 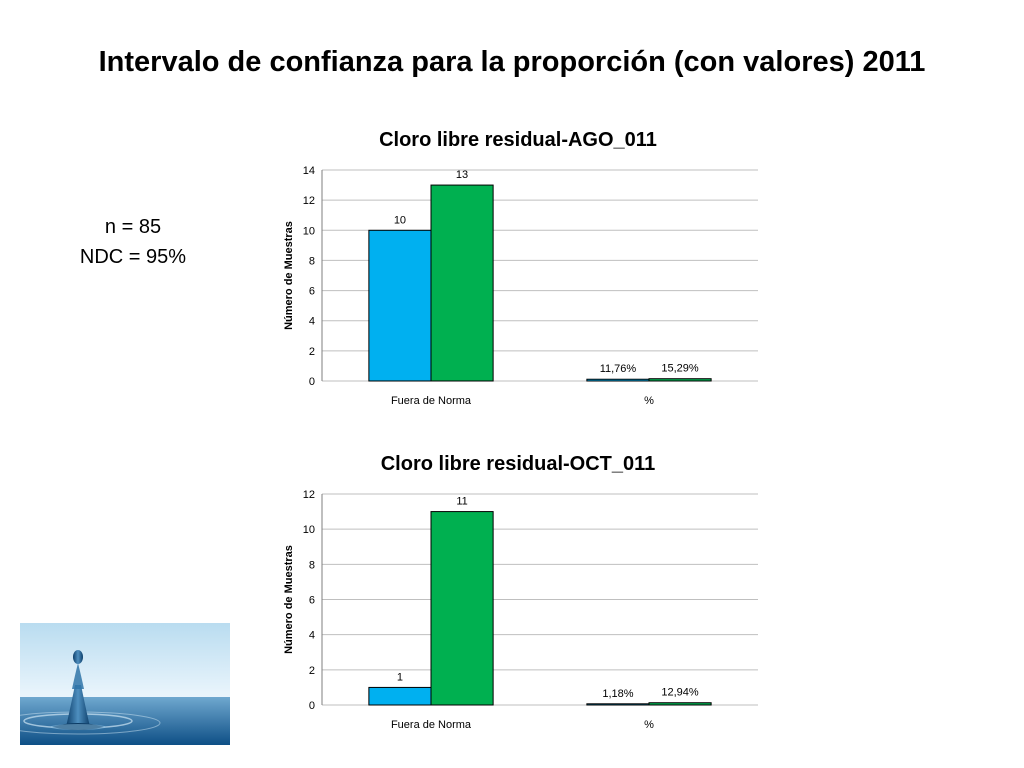 I want to click on chart-0-bar-s0-c1, so click(x=618, y=380).